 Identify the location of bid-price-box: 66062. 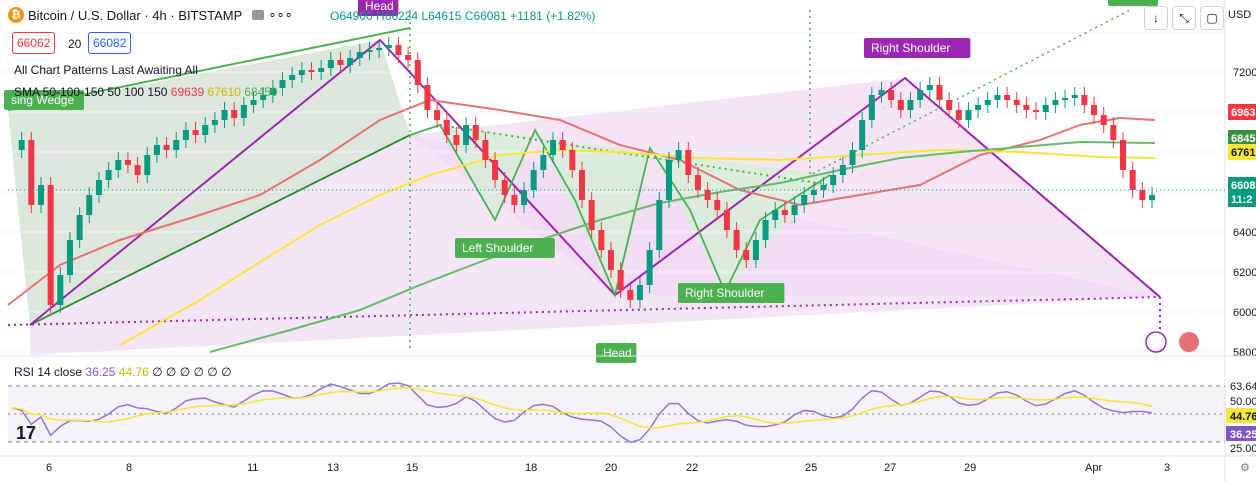
(34, 43).